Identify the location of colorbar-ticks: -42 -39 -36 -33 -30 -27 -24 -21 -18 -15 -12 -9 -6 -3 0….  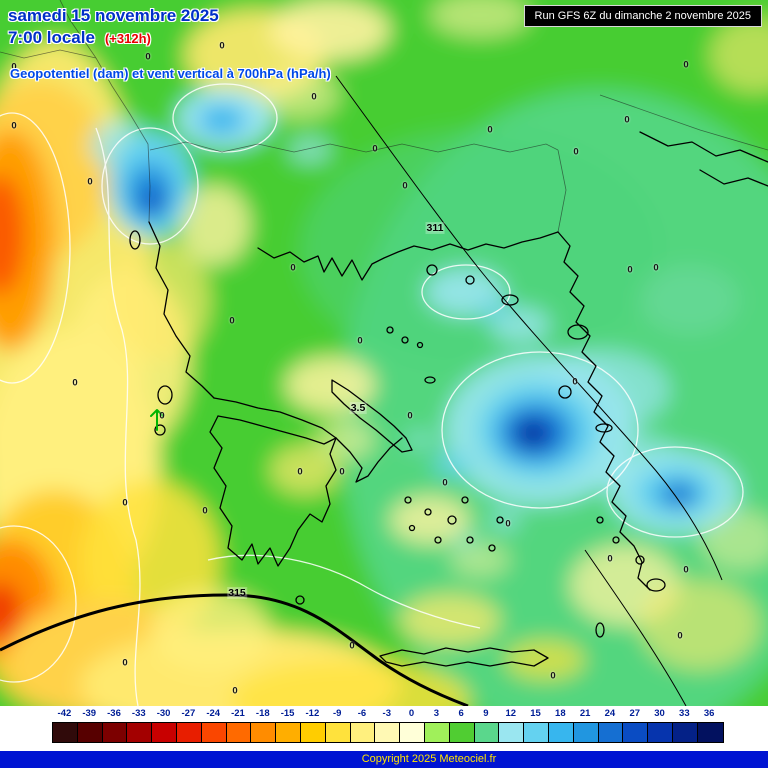
(387, 713).